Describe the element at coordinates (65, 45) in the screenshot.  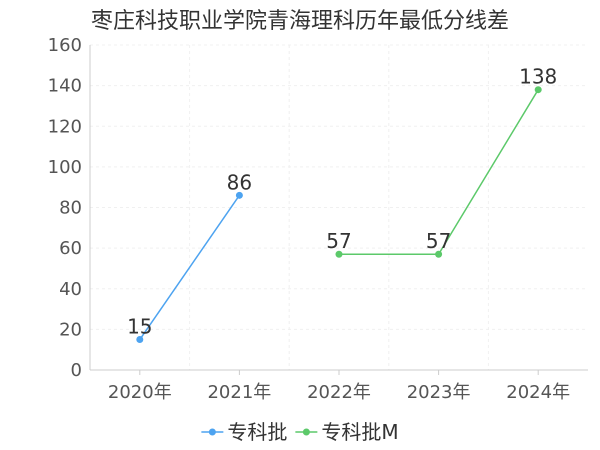
I see `y-tick-label: 160` at that location.